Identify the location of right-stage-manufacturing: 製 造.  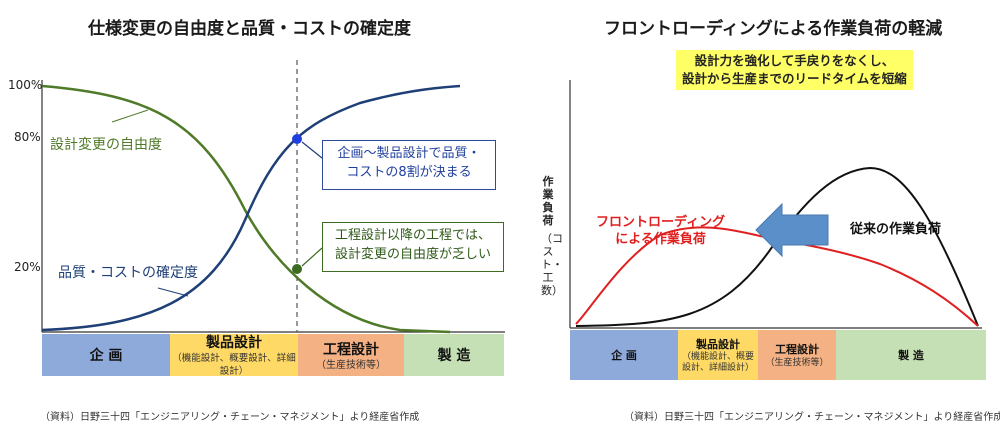
(911, 355).